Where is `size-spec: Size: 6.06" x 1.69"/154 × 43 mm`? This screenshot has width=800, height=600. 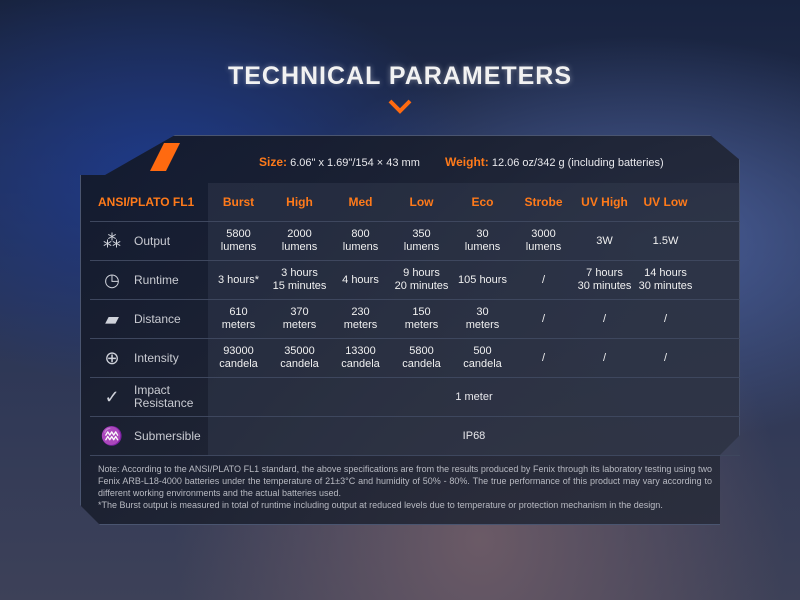
size-spec: Size: 6.06" x 1.69"/154 × 43 mm is located at coordinates (339, 162).